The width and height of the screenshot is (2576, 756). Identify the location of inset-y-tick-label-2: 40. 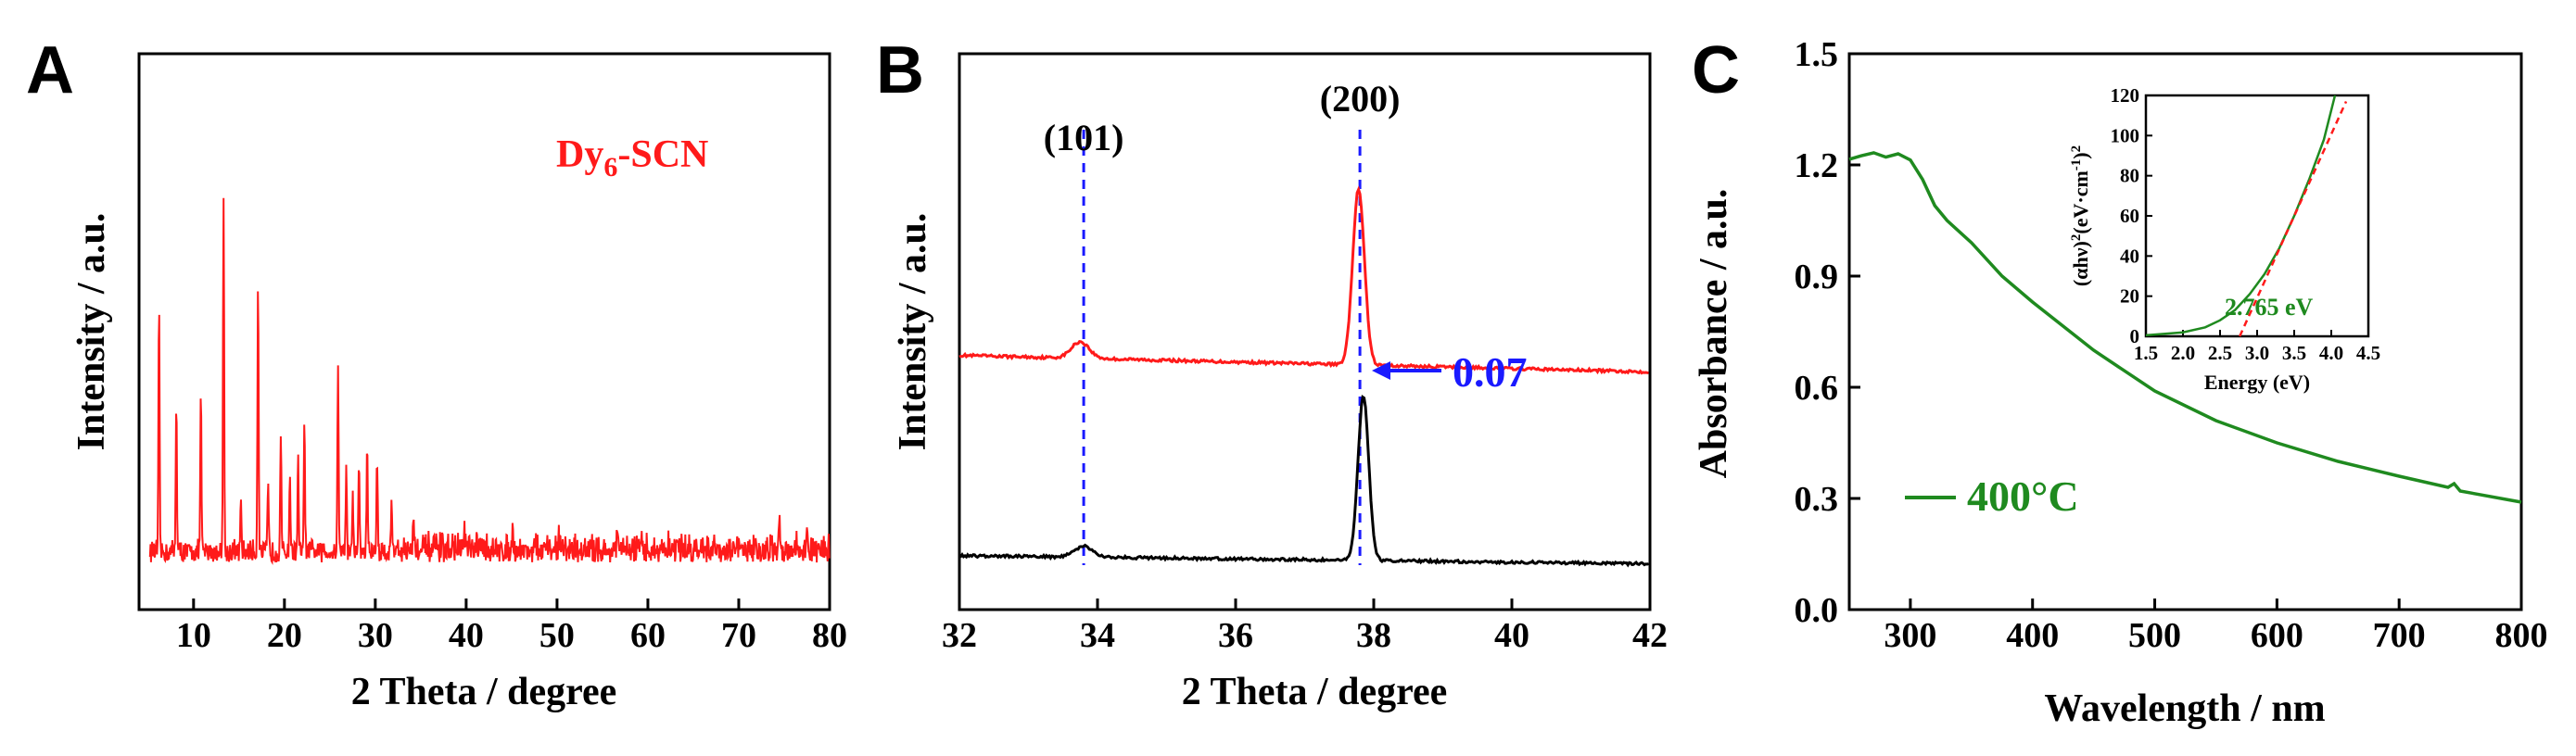
(2129, 256).